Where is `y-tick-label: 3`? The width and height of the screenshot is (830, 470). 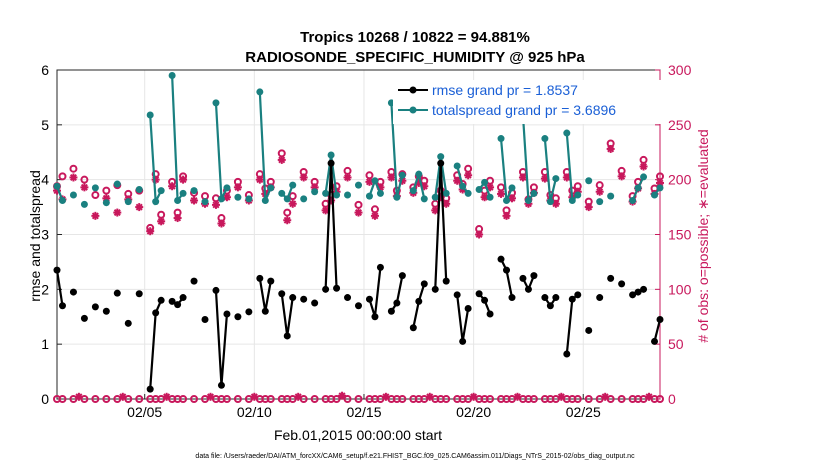
y-tick-label: 3 is located at coordinates (45, 235).